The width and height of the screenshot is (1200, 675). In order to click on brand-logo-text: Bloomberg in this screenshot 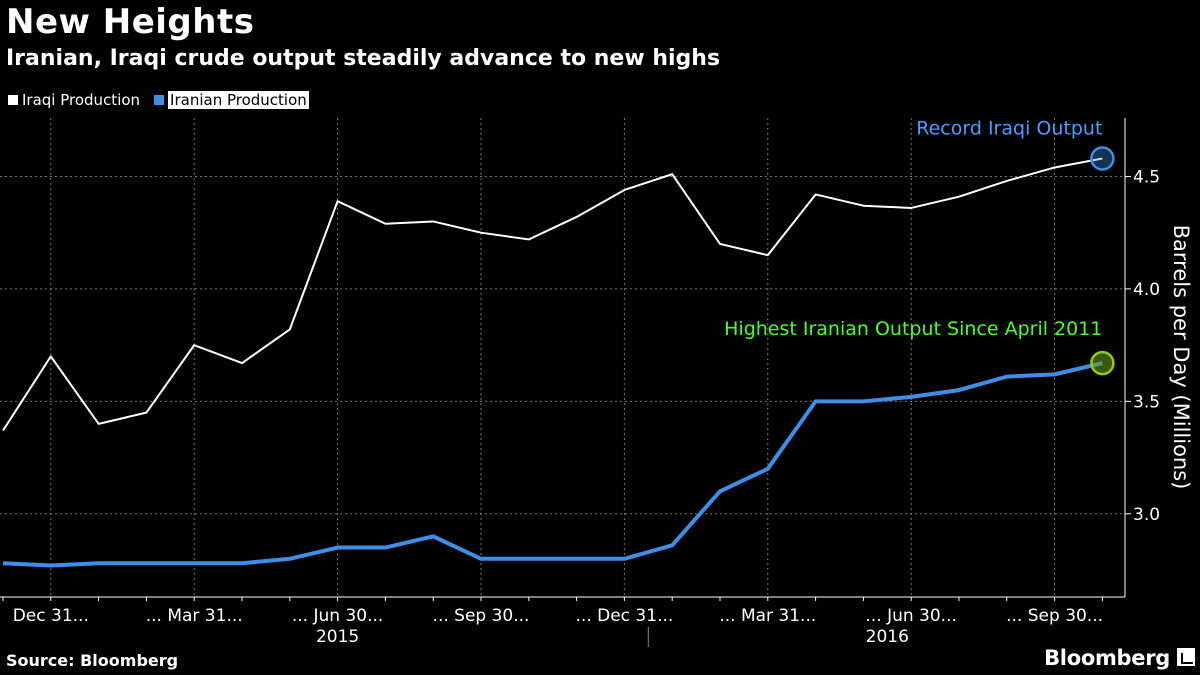, I will do `click(1107, 658)`.